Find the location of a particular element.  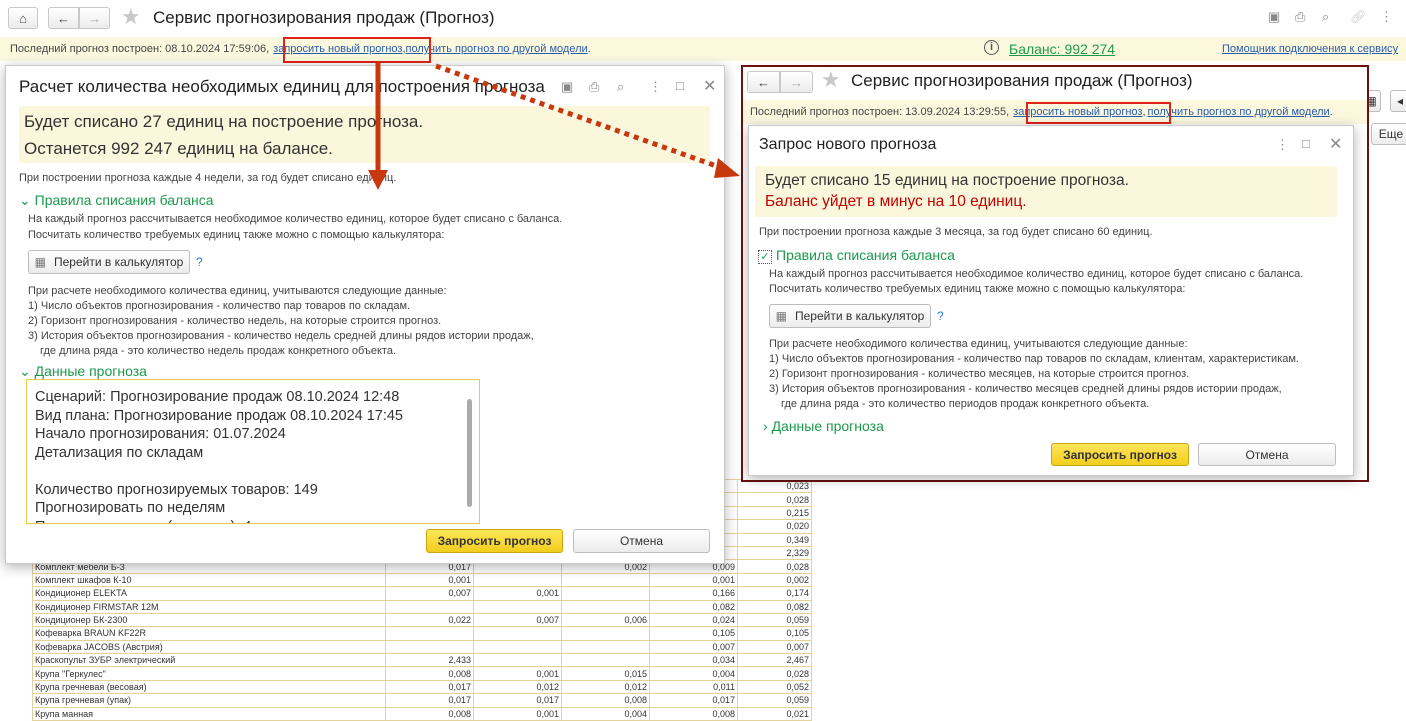

value-cell: 0,020 is located at coordinates (774, 526).